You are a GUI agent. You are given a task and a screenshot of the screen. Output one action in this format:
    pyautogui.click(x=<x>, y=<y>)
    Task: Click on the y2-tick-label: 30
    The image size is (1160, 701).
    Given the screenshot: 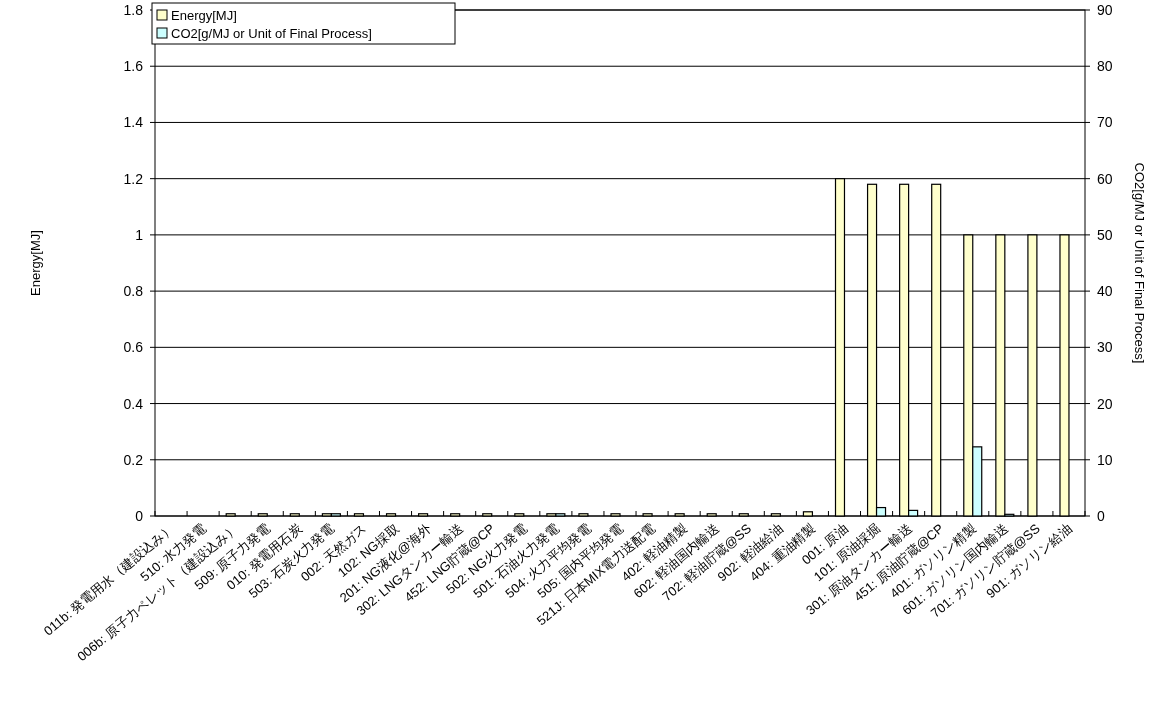 What is the action you would take?
    pyautogui.click(x=1105, y=347)
    